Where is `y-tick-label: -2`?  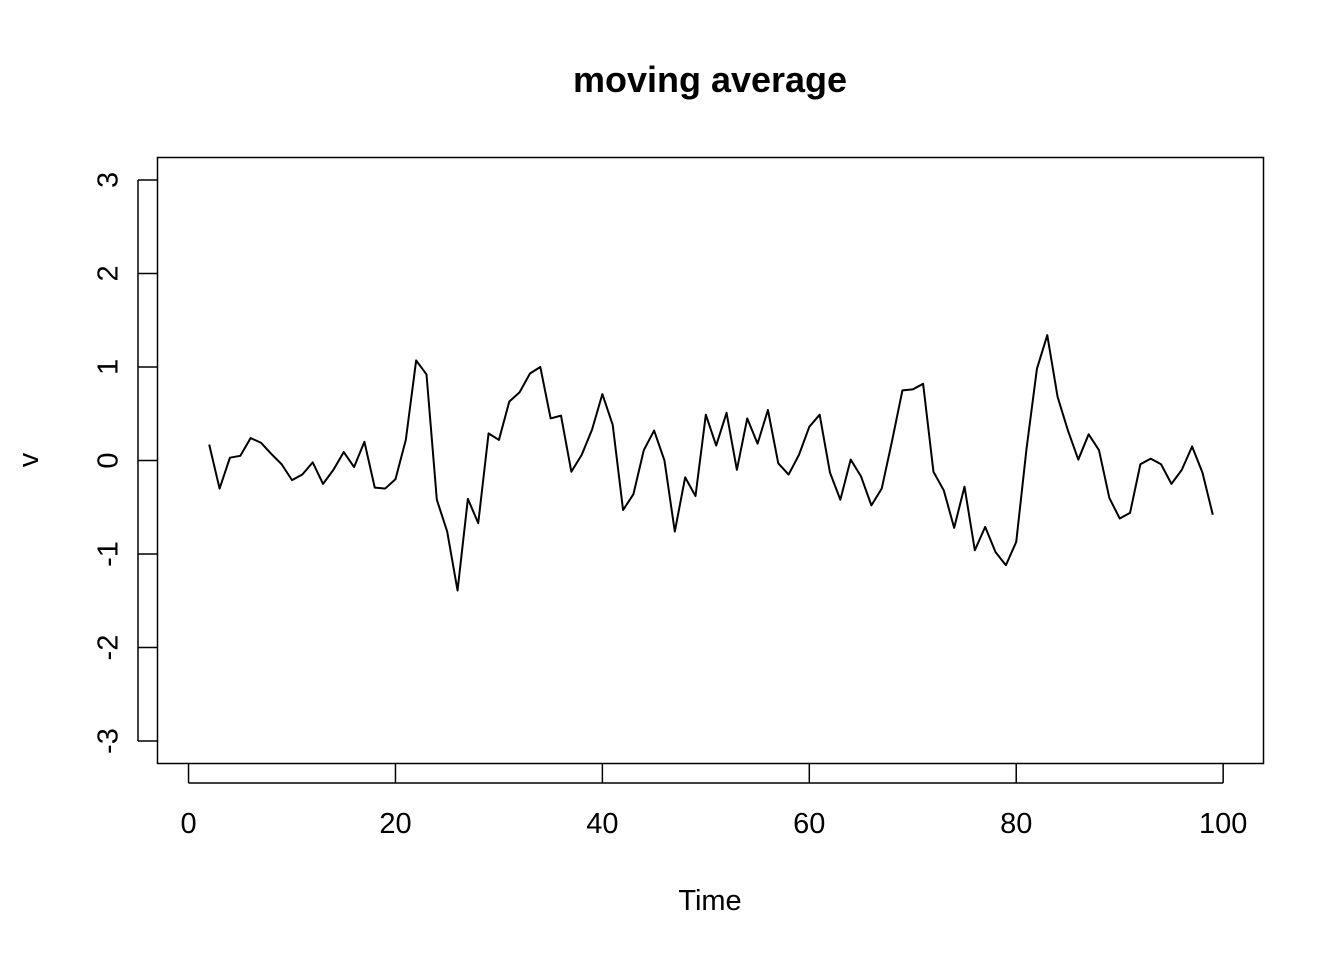 y-tick-label: -2 is located at coordinates (109, 648).